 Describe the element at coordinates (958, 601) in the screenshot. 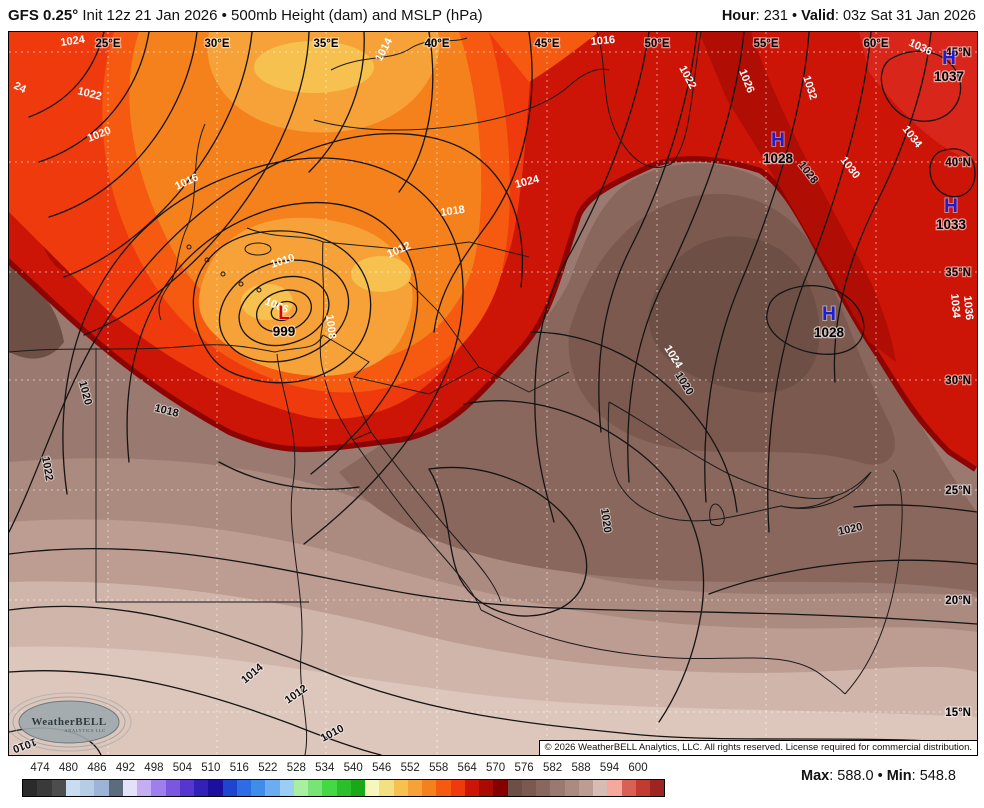

I see `latitude-label: 20°N` at that location.